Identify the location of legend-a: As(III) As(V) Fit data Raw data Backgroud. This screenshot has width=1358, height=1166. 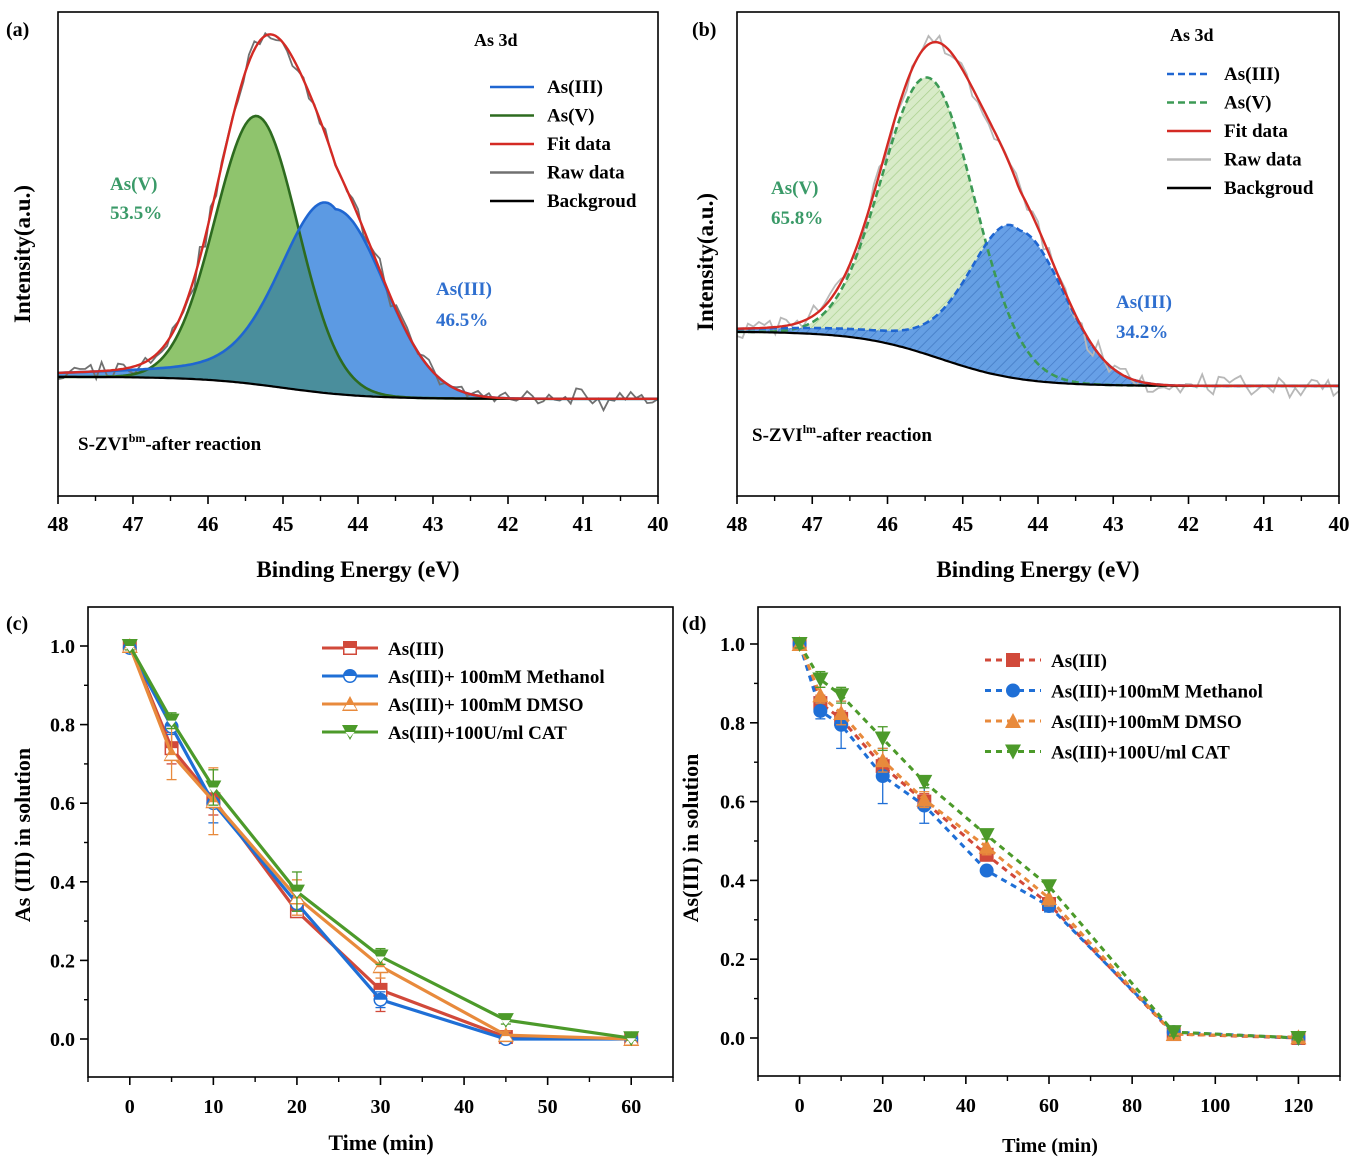
(563, 144).